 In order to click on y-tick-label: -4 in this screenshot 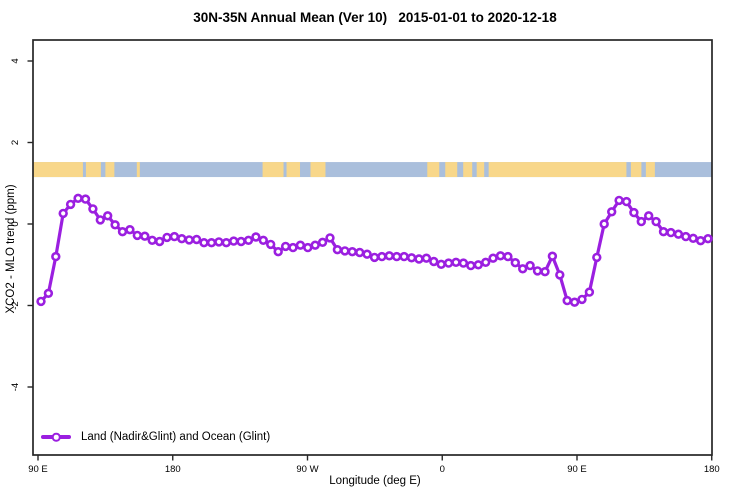, I will do `click(15, 387)`.